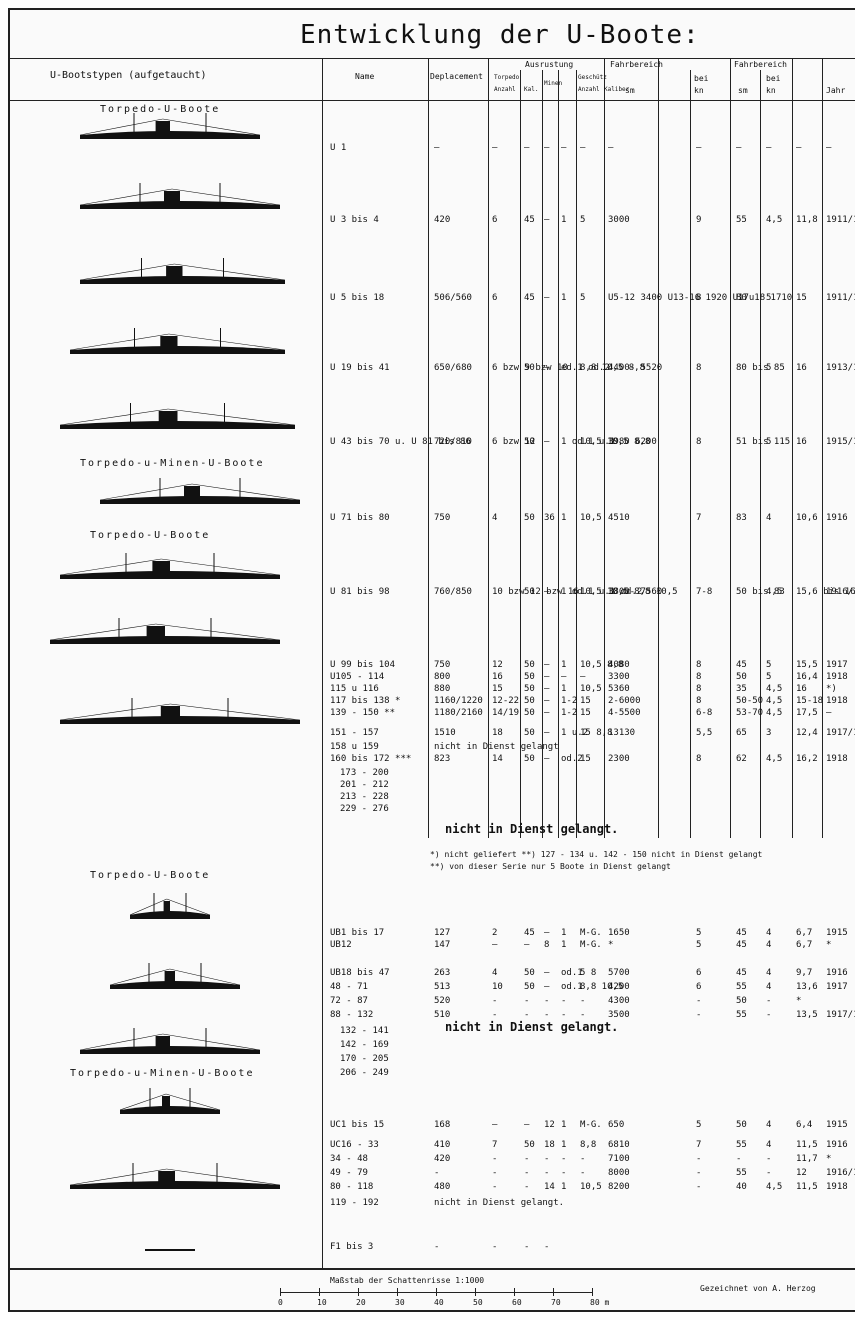  Describe the element at coordinates (831, 689) in the screenshot. I see `row-cell: *)` at that location.